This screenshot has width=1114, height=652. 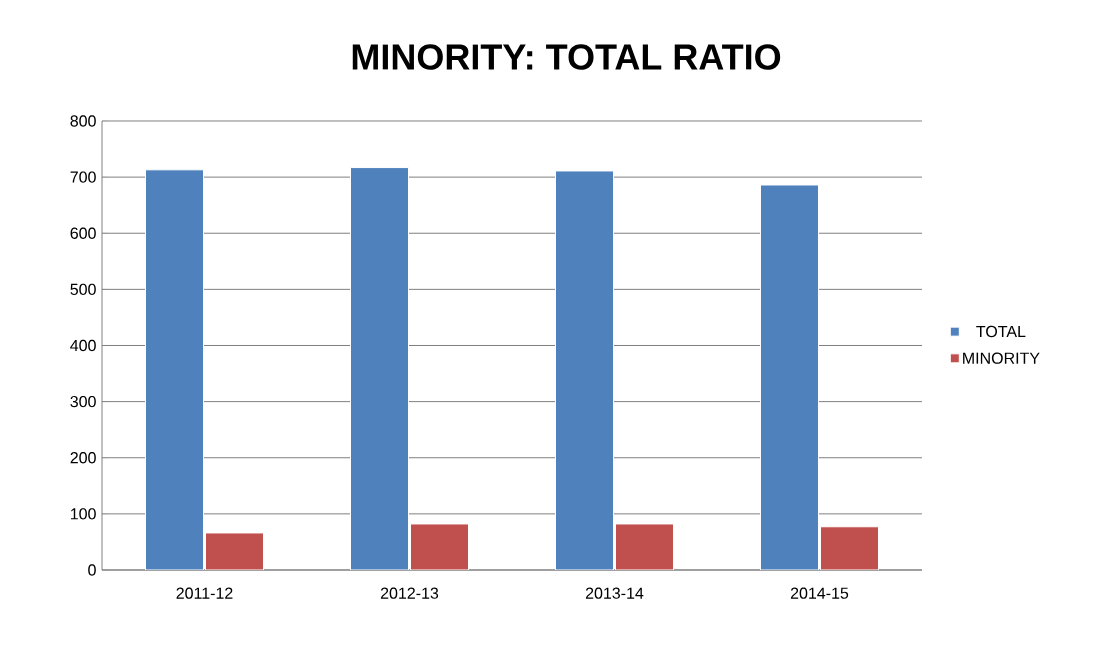 What do you see at coordinates (204, 593) in the screenshot?
I see `x-tick-label: 2011-12` at bounding box center [204, 593].